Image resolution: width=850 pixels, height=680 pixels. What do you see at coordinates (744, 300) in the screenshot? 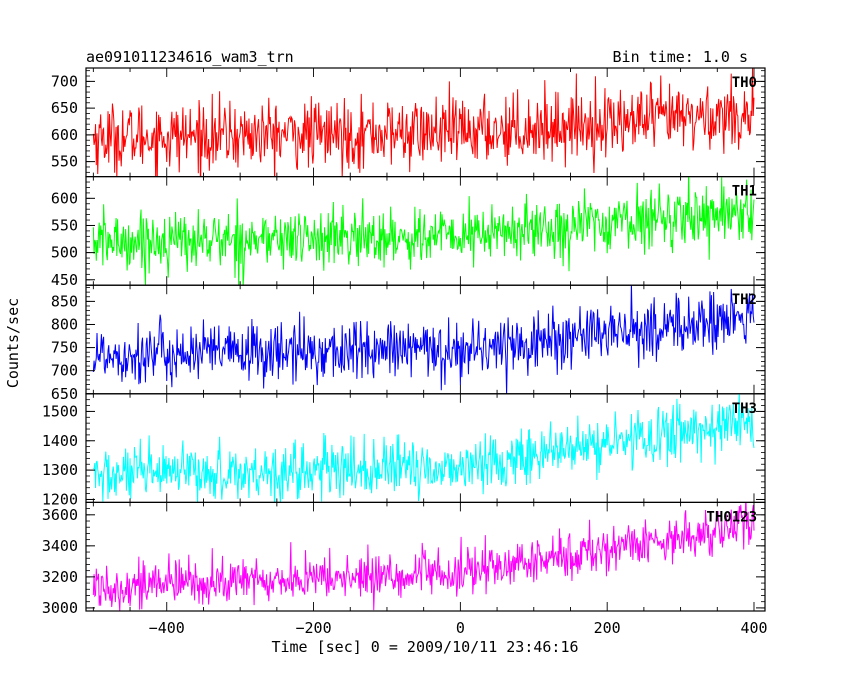
I see `panel-label-th2: TH2` at bounding box center [744, 300].